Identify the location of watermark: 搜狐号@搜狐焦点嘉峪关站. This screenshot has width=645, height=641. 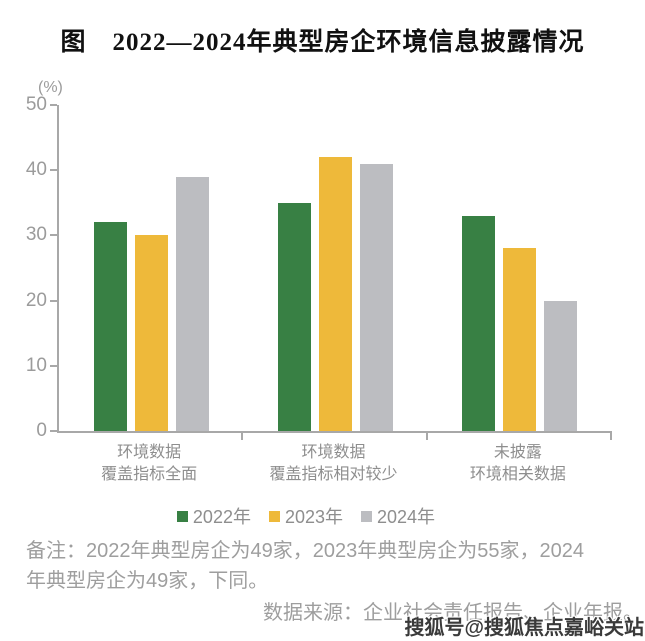
(524, 628).